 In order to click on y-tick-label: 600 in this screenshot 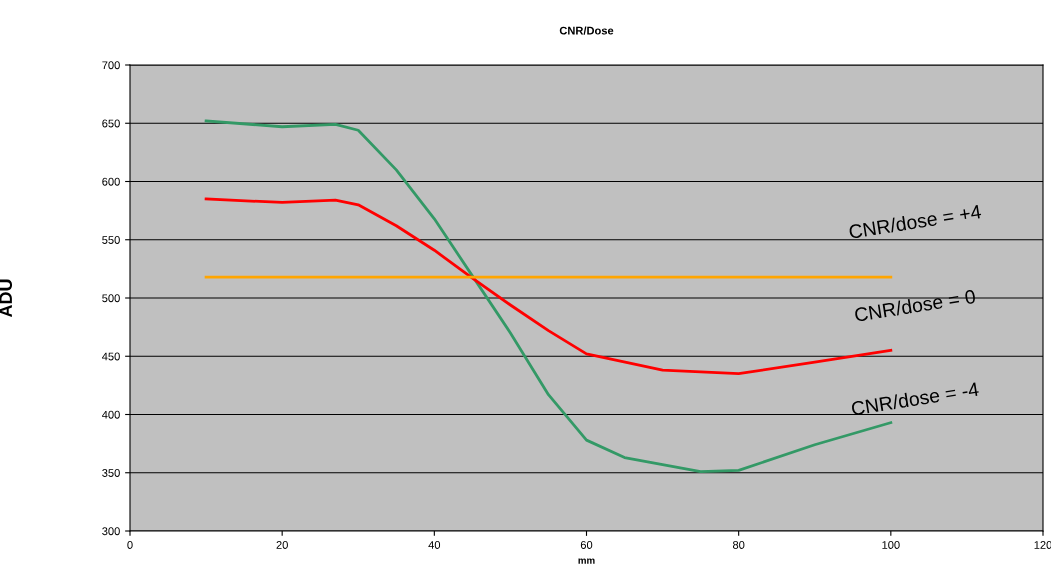, I will do `click(111, 181)`.